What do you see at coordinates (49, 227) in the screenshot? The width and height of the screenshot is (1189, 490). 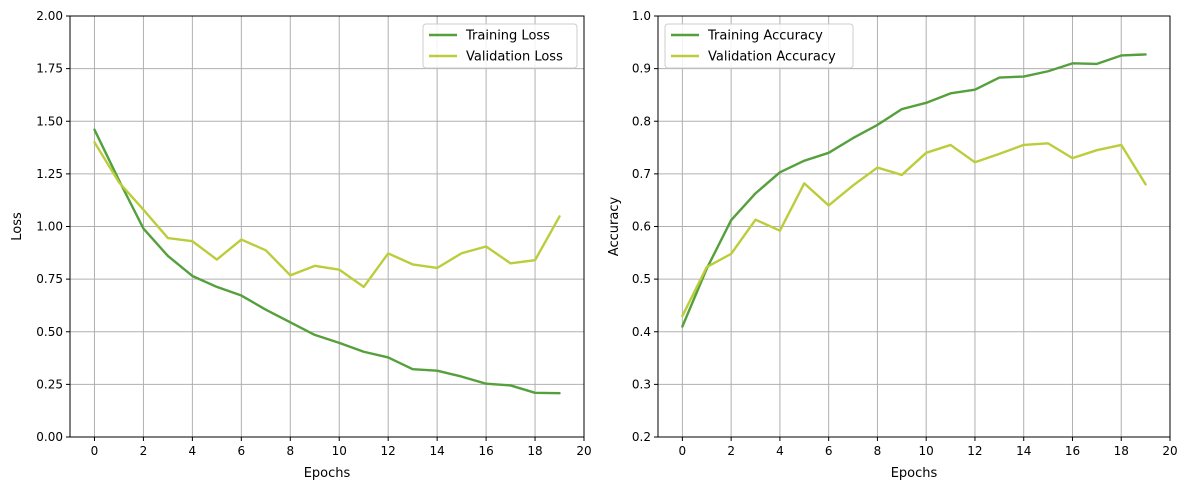 I see `y-tick-label: 1.00` at bounding box center [49, 227].